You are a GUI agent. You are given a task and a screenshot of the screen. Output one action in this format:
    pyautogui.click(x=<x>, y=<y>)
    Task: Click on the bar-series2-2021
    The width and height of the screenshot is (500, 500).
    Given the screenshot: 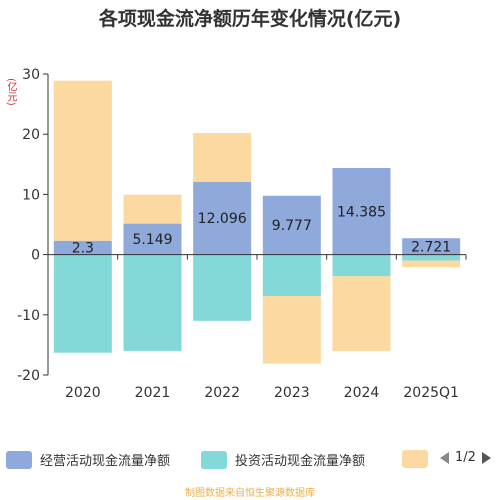 What is the action you would take?
    pyautogui.click(x=152, y=302)
    